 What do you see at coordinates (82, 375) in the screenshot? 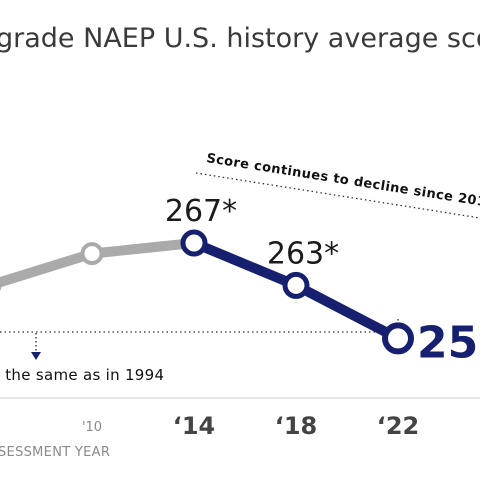
I see `baseline-note: t the same as in 1994` at bounding box center [82, 375].